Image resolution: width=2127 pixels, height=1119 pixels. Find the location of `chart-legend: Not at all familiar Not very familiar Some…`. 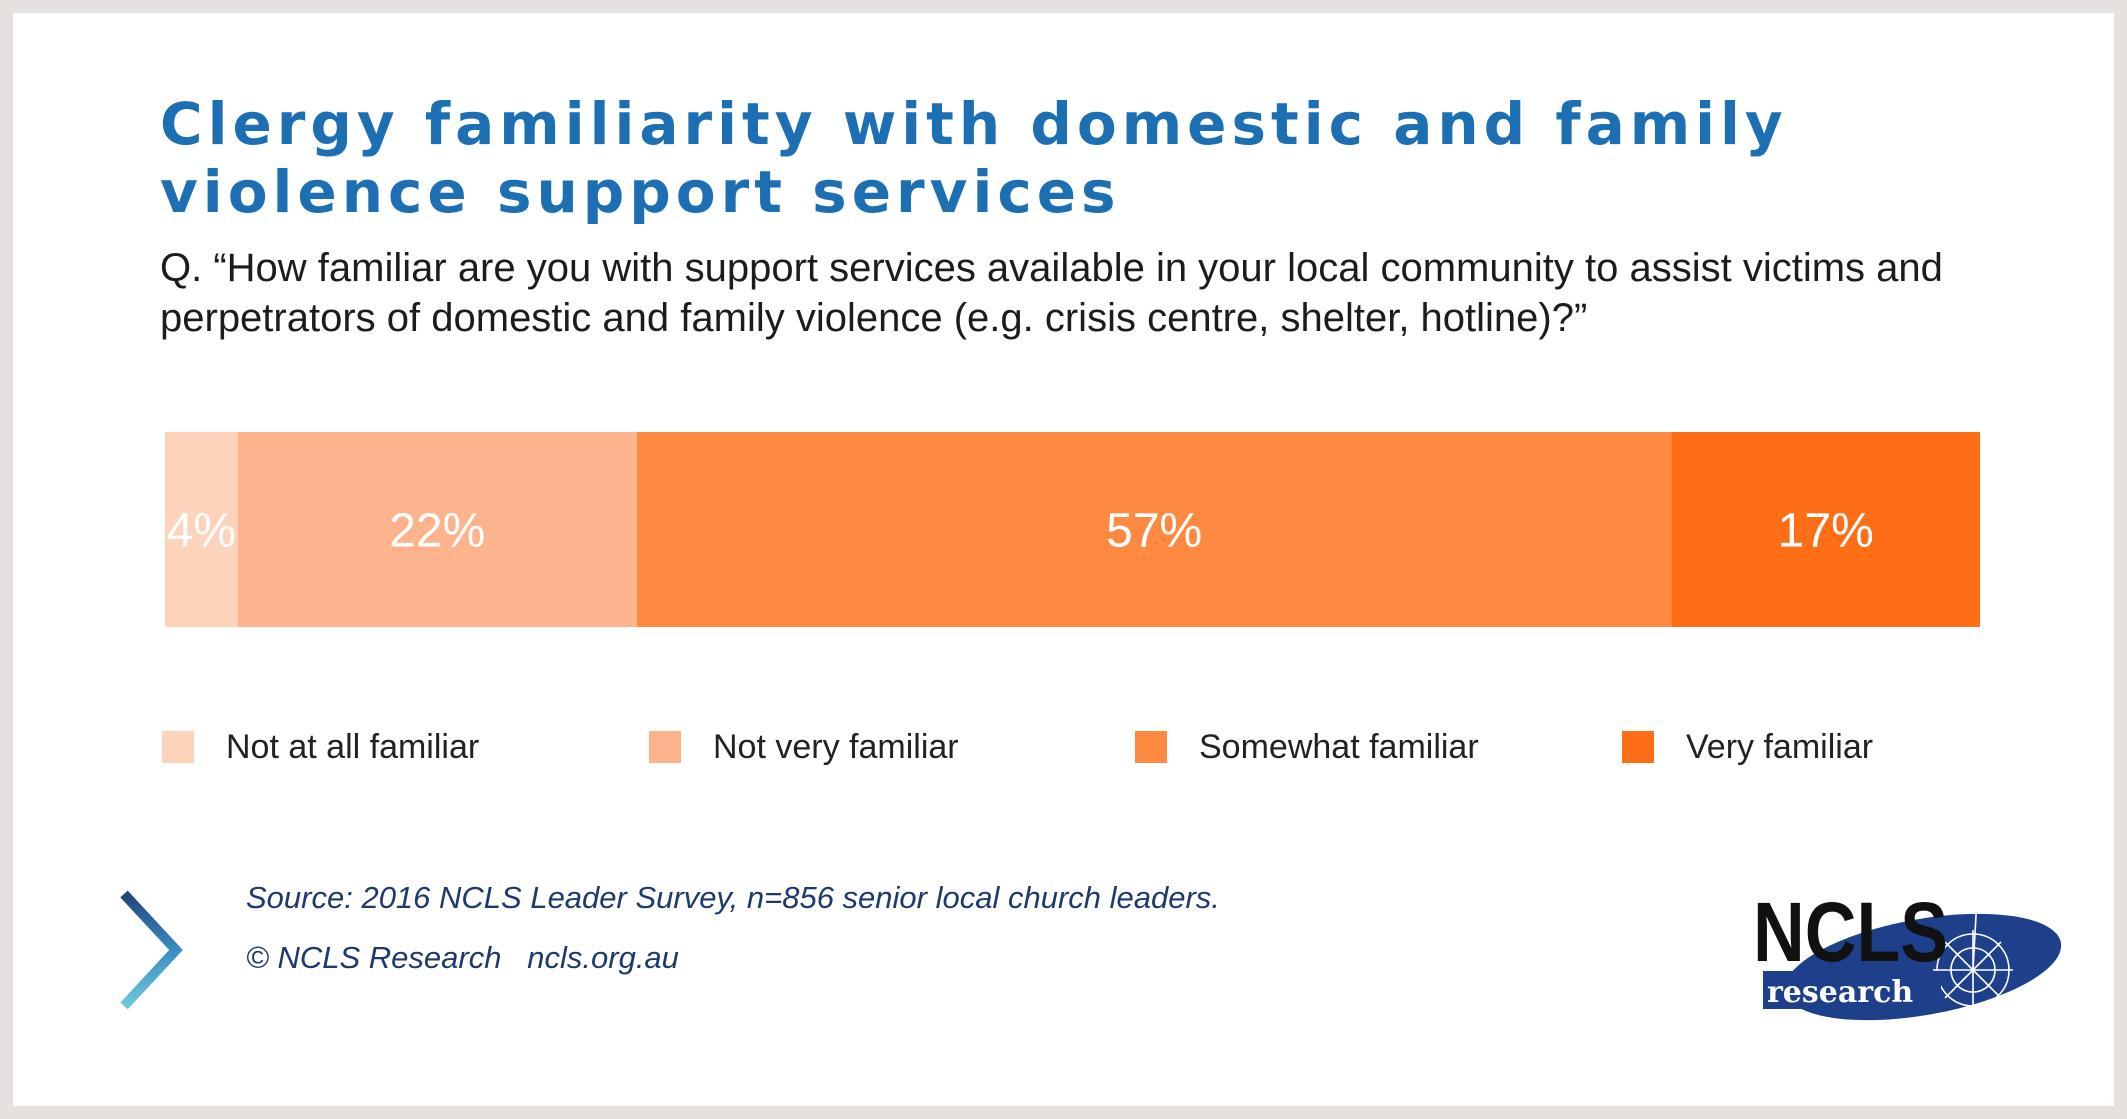

chart-legend: Not at all familiar Not very familiar Some… is located at coordinates (1072, 747).